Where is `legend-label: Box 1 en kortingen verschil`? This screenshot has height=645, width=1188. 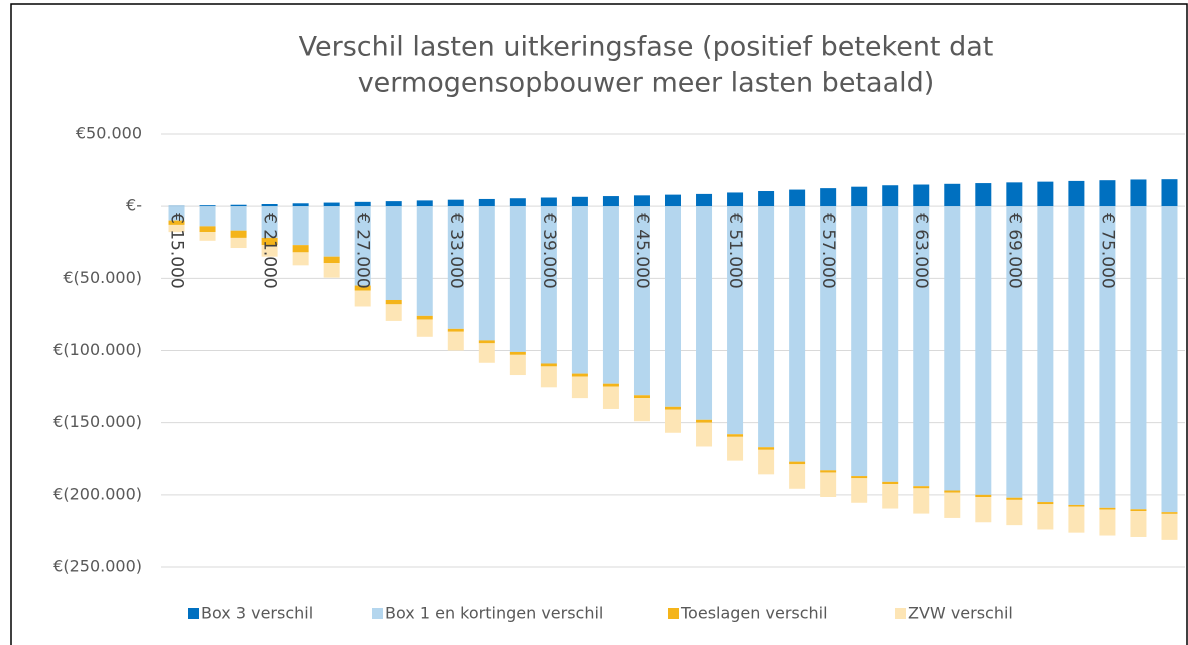 legend-label: Box 1 en kortingen verschil is located at coordinates (494, 613).